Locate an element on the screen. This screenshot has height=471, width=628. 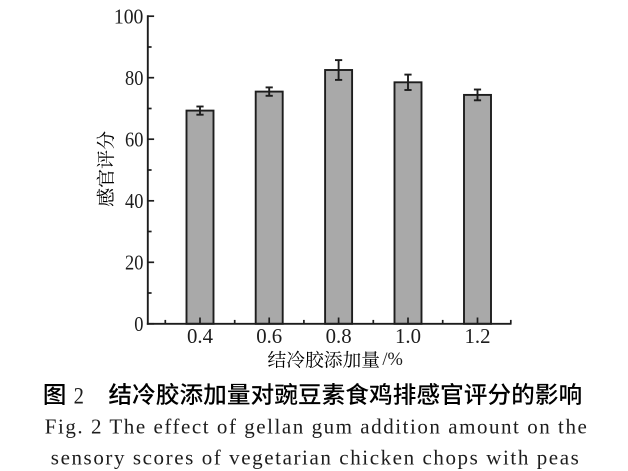
svg-text: 1.2 is located at coordinates (478, 336).